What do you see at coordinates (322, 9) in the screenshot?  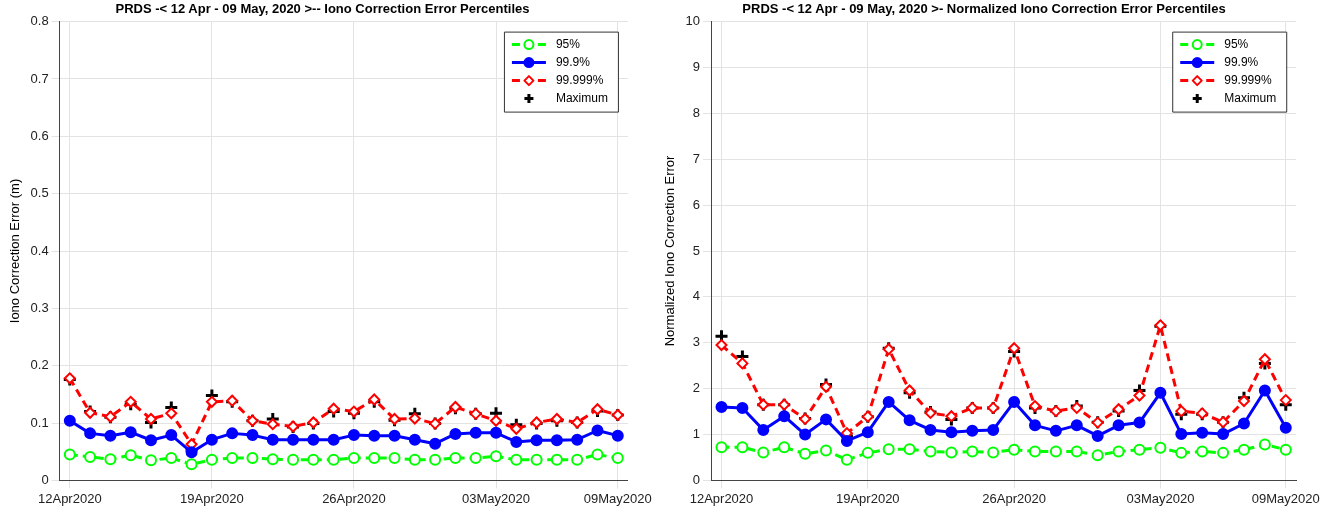 I see `chart-title: PRDS -< 12 Apr - 09 May, 2020 >-- Iono Correction Error Percentiles` at bounding box center [322, 9].